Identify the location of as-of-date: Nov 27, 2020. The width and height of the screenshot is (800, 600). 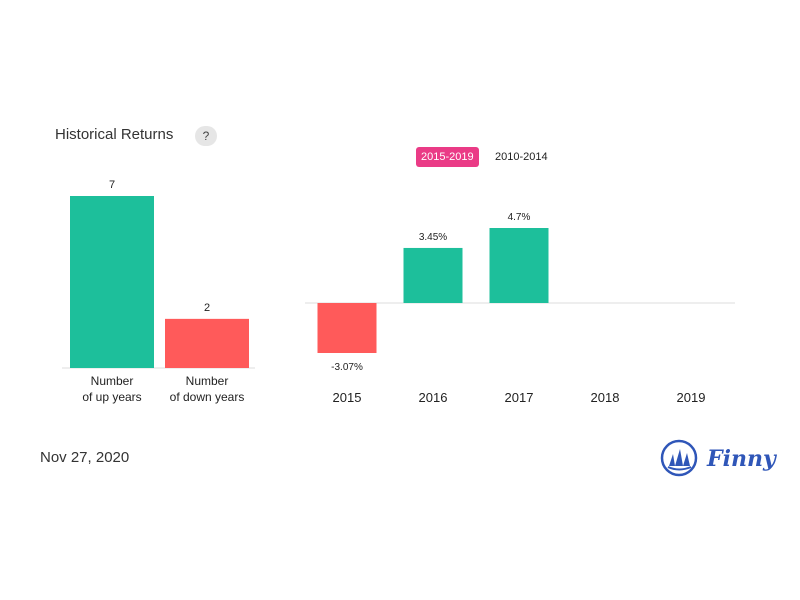
(85, 457).